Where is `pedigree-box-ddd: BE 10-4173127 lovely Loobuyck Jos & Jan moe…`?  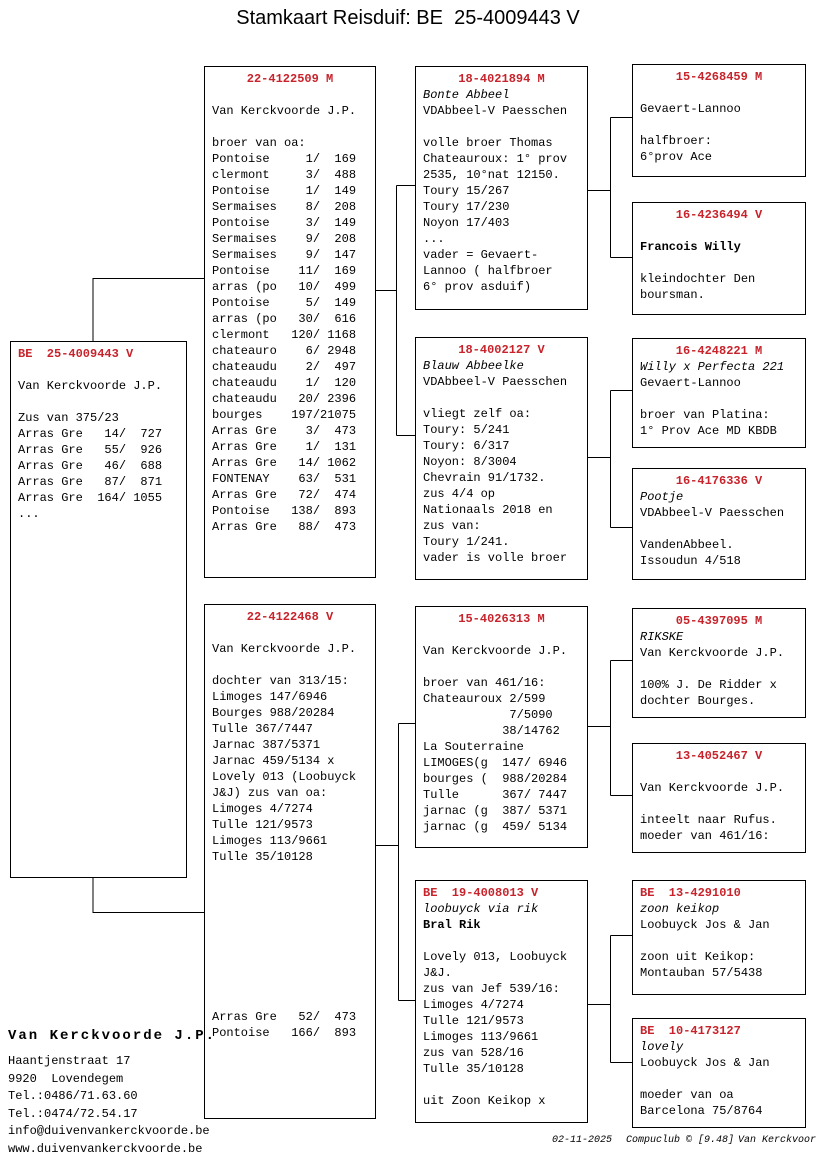 pedigree-box-ddd: BE 10-4173127 lovely Loobuyck Jos & Jan moe… is located at coordinates (719, 1073).